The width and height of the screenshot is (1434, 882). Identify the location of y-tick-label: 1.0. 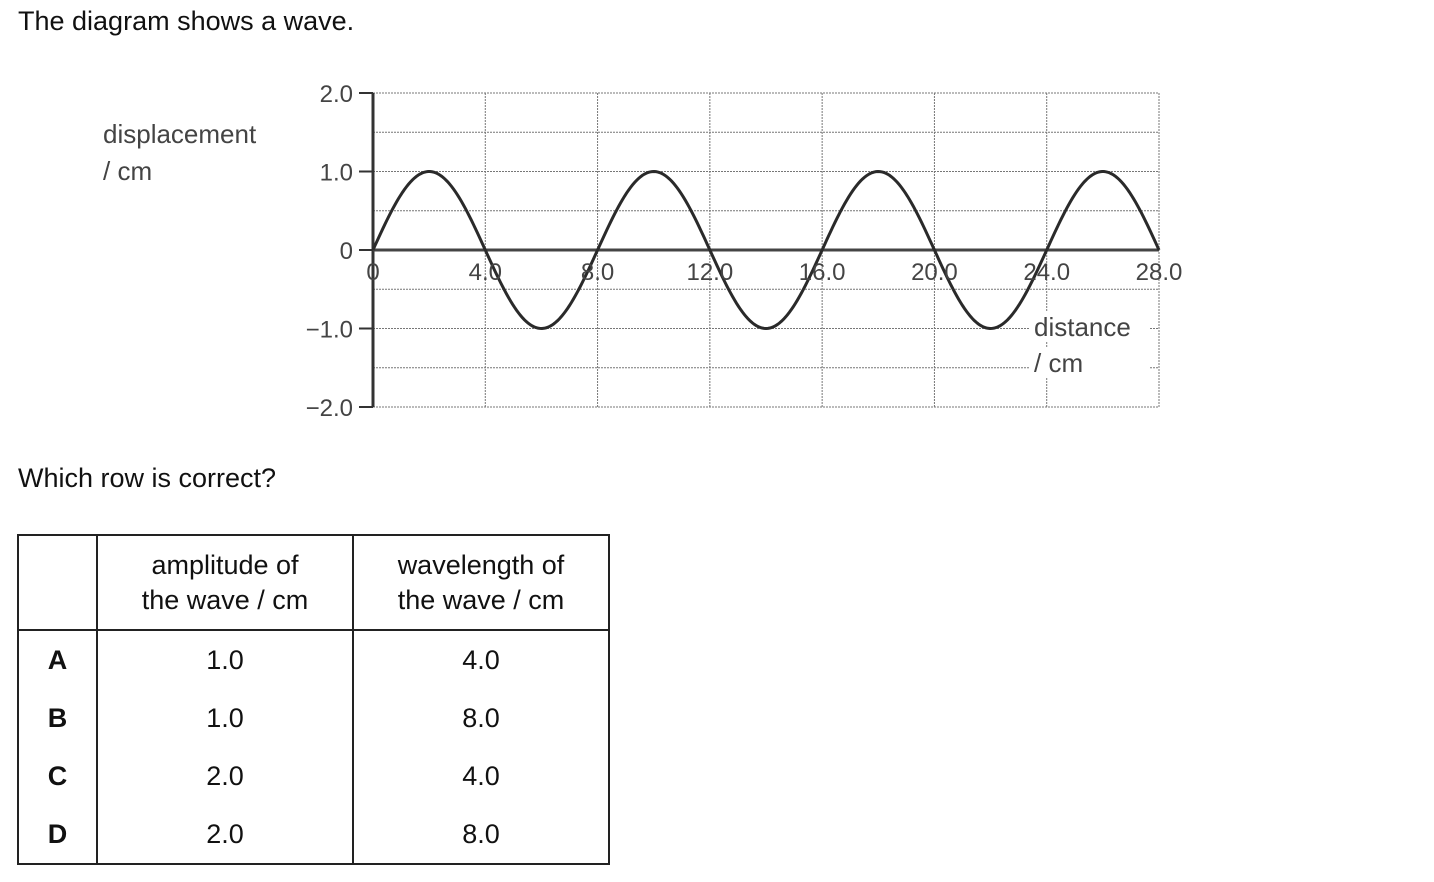
(336, 173).